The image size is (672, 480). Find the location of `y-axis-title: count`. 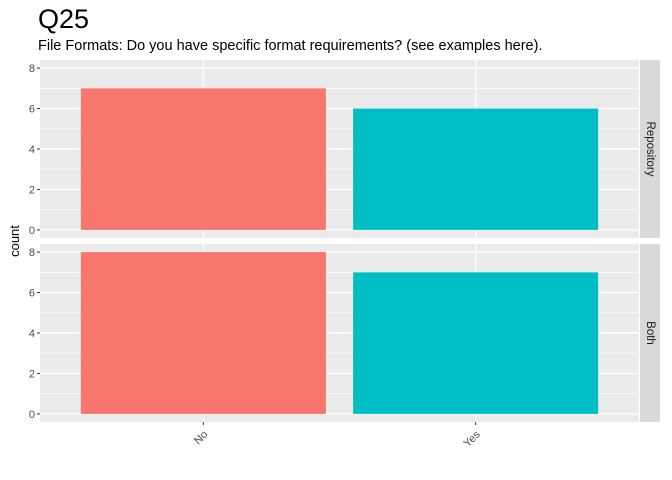

y-axis-title: count is located at coordinates (14, 241).